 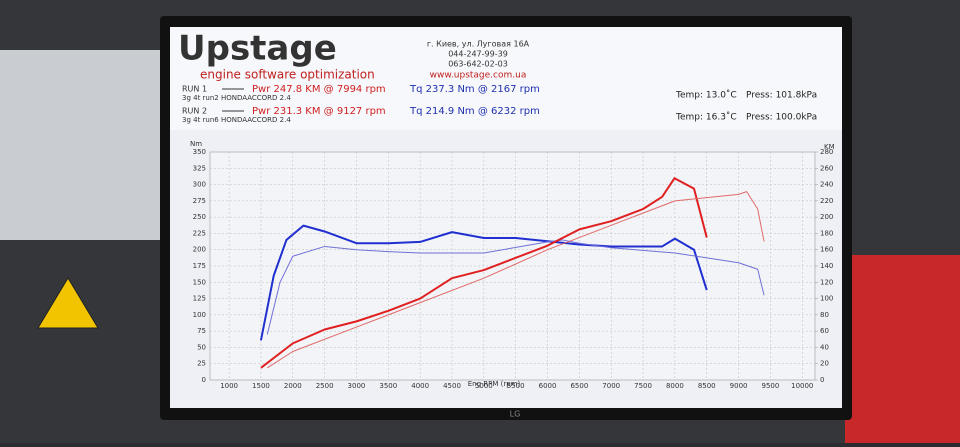 What do you see at coordinates (826, 201) in the screenshot?
I see `y2-tick-label: 220` at bounding box center [826, 201].